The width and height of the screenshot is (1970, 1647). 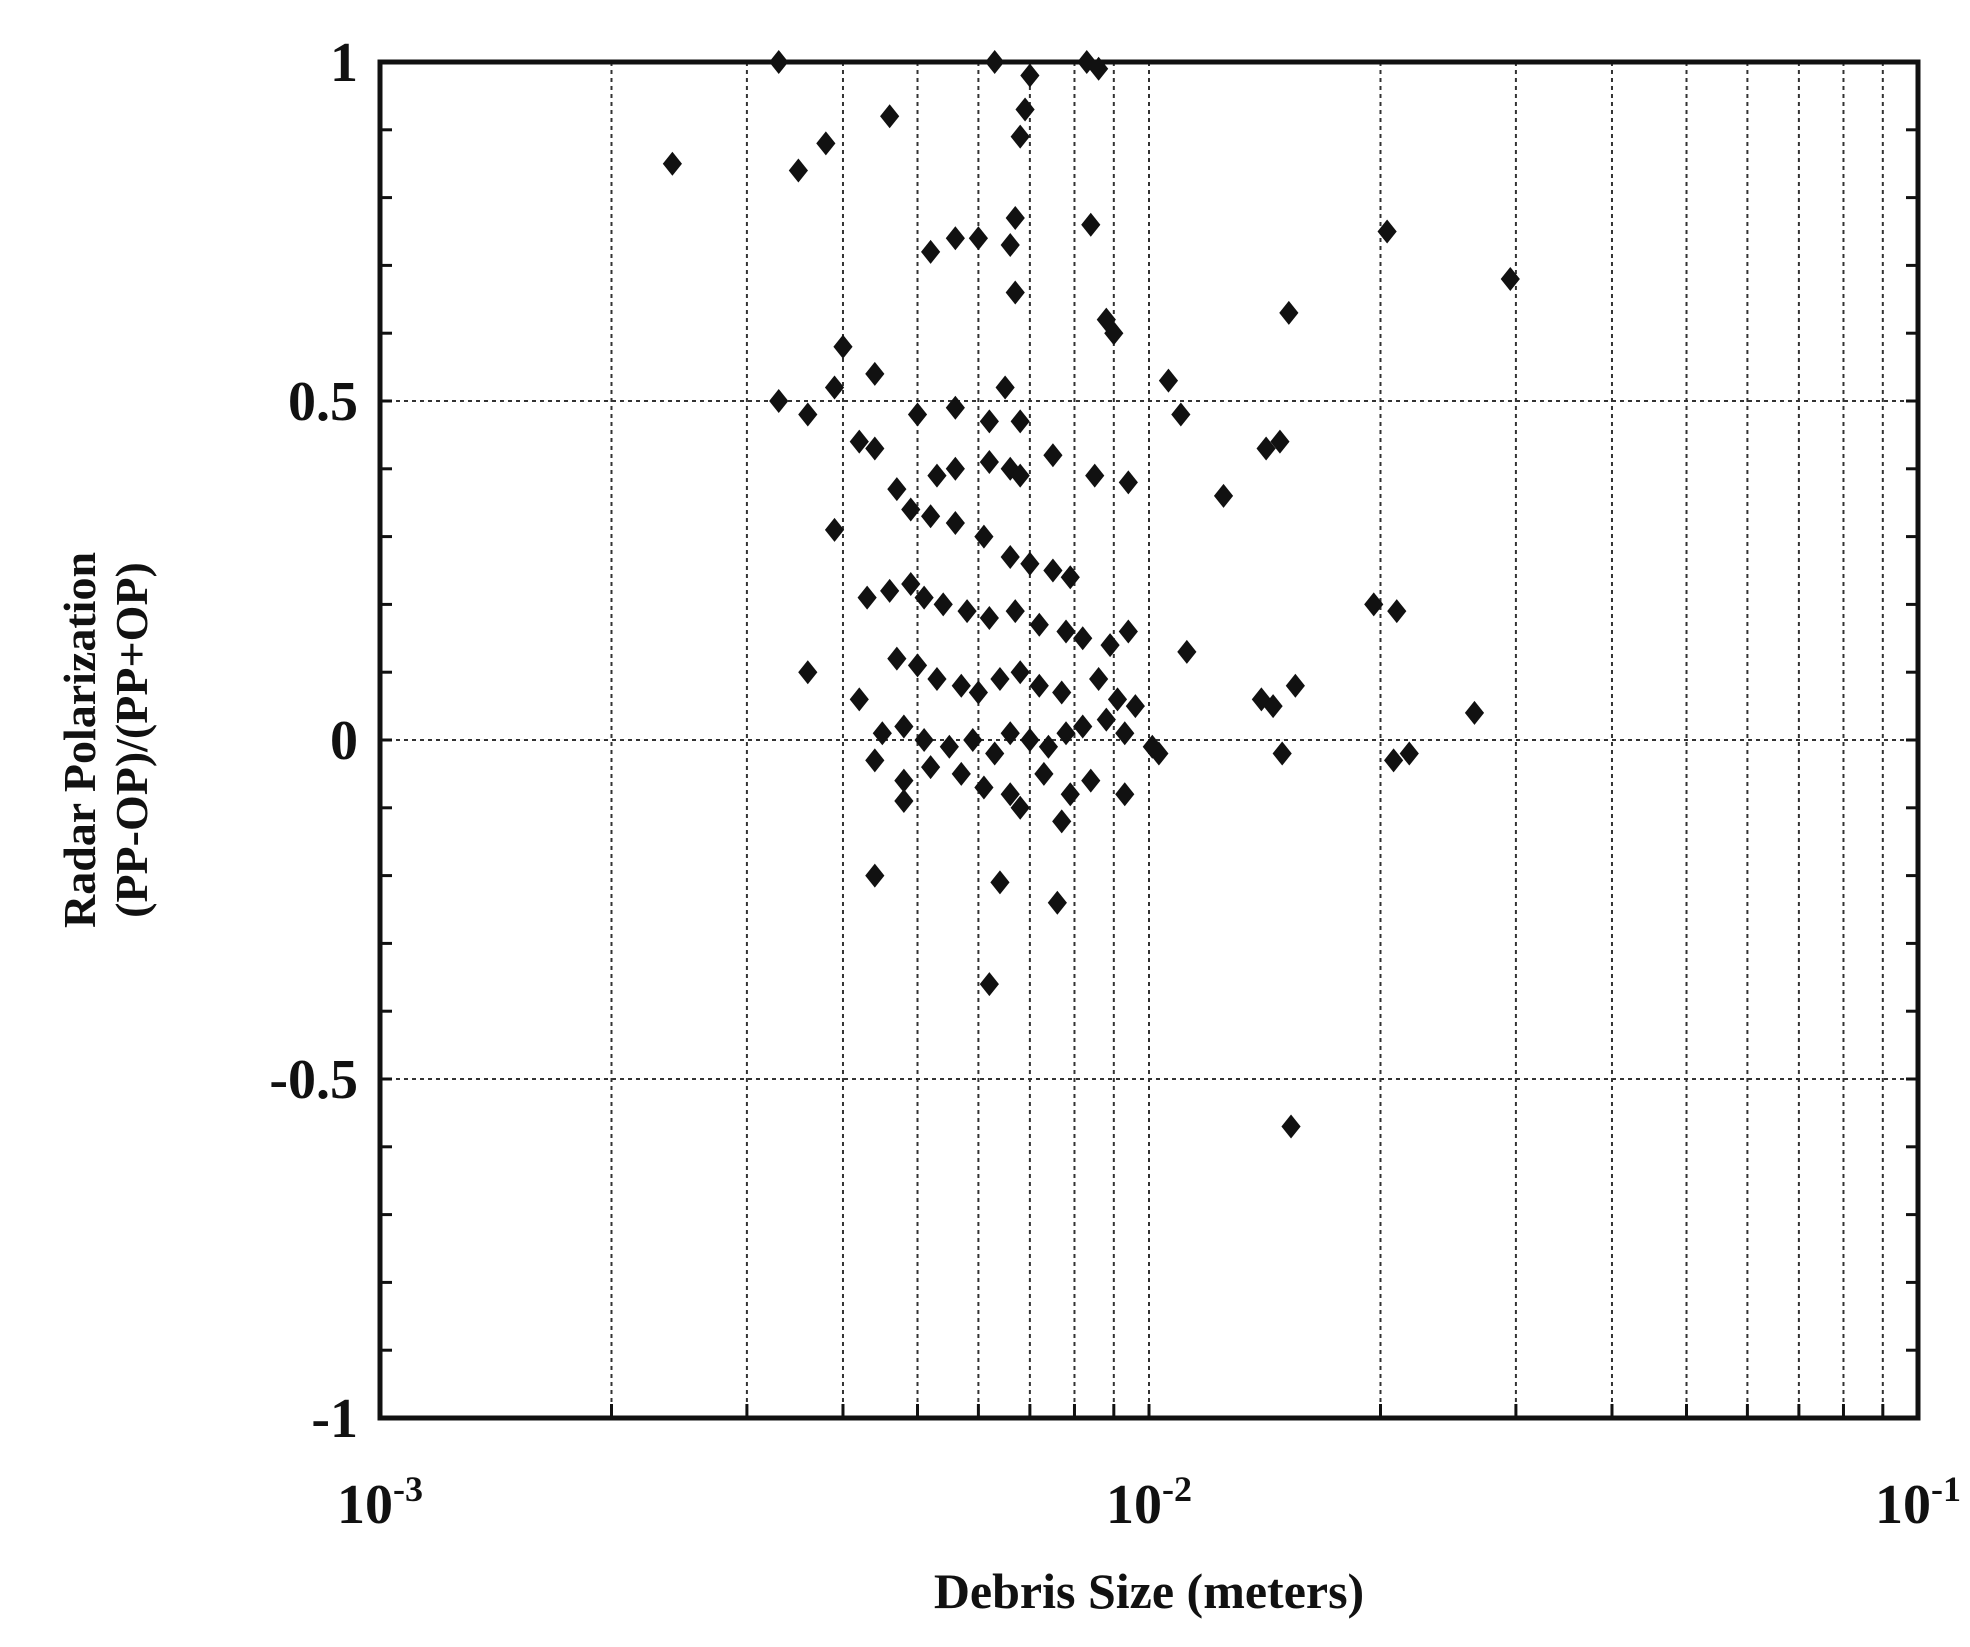 I want to click on x-tick-labels: 10⁻³ 10⁻² 10⁻¹, so click(x=1149, y=1502).